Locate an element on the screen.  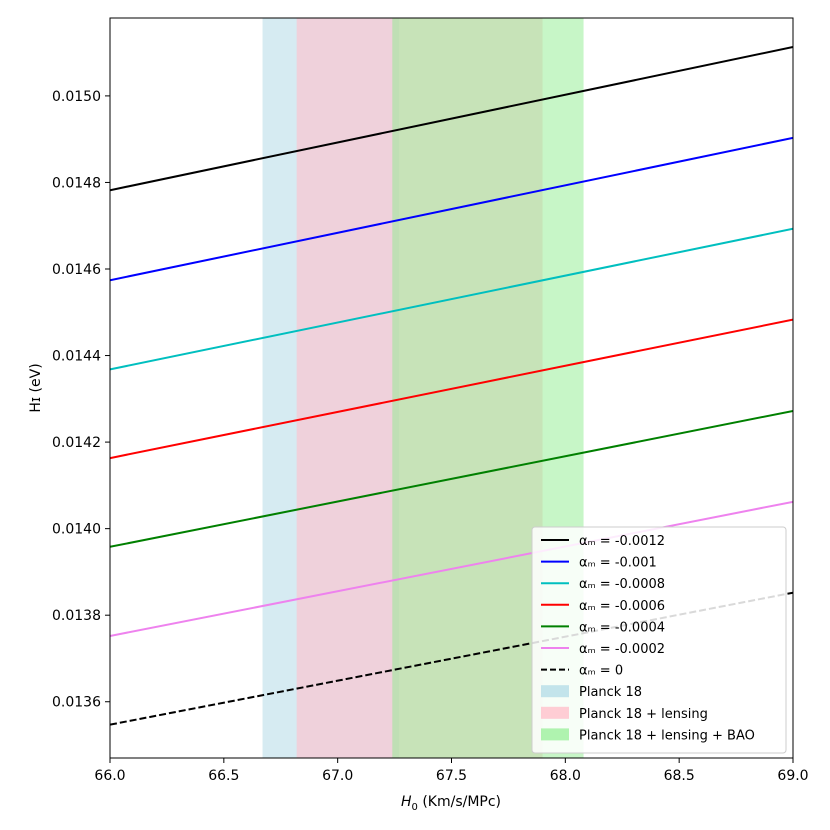
y-tick-label: 0.0144 is located at coordinates (76, 357).